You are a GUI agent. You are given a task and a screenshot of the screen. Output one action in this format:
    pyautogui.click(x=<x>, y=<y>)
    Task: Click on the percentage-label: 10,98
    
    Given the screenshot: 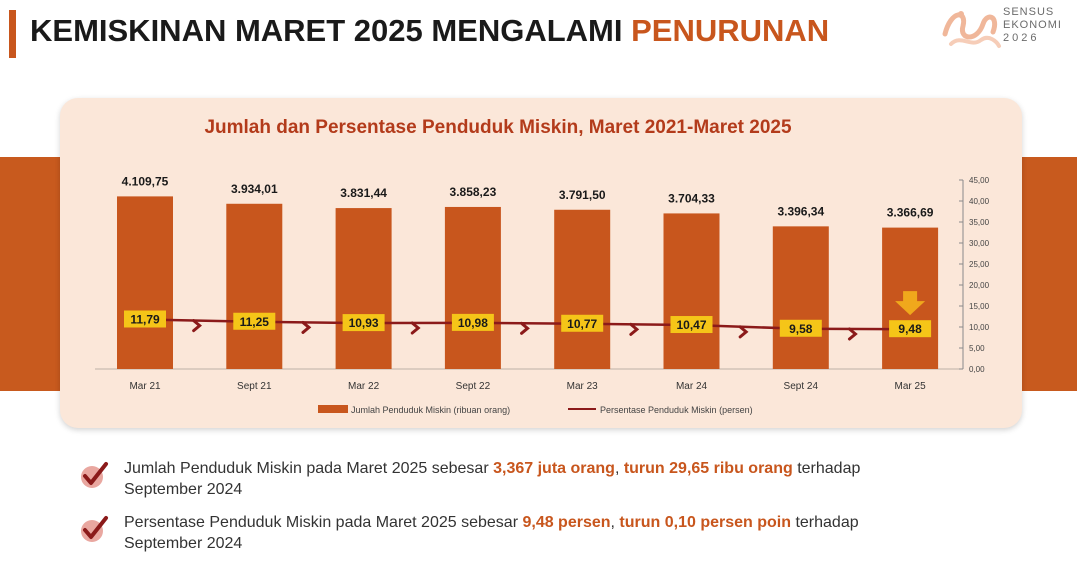 What is the action you would take?
    pyautogui.click(x=473, y=323)
    